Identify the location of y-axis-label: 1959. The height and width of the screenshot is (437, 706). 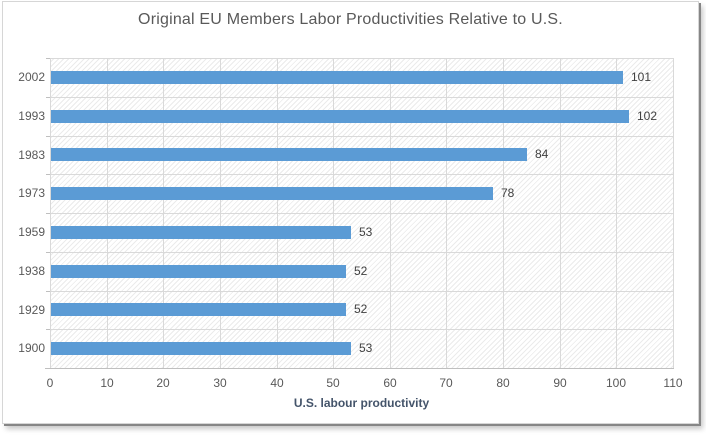
(31, 232).